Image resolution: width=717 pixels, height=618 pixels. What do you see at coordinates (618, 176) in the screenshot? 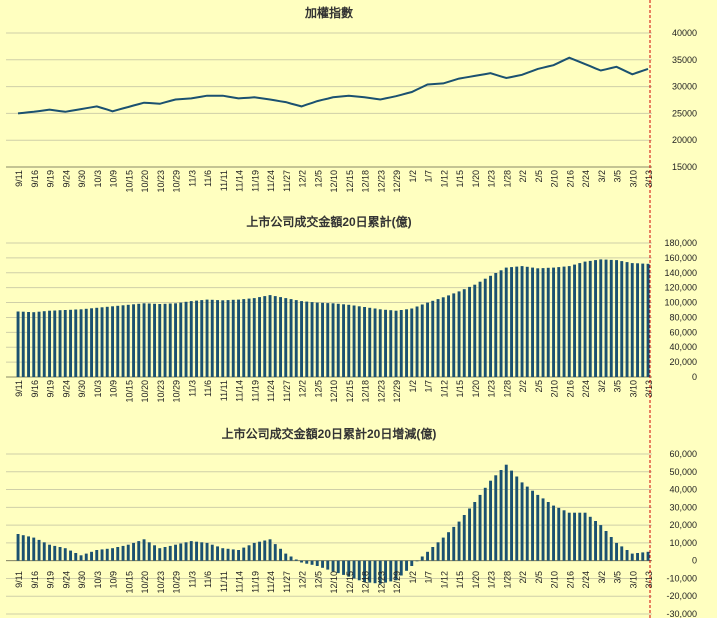
I see `index-xtick-label: 3/5` at bounding box center [618, 176].